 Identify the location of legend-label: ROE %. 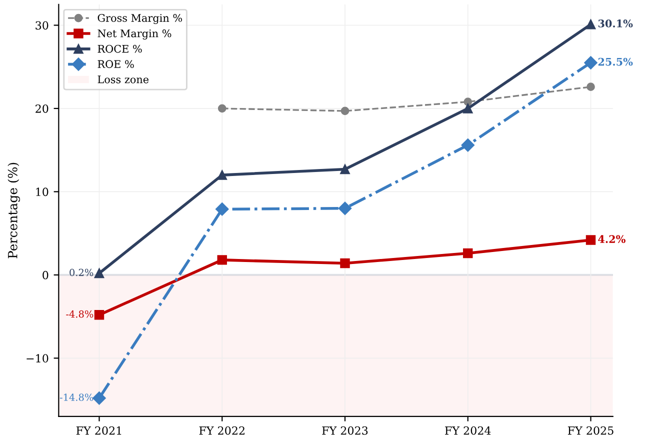
(116, 64).